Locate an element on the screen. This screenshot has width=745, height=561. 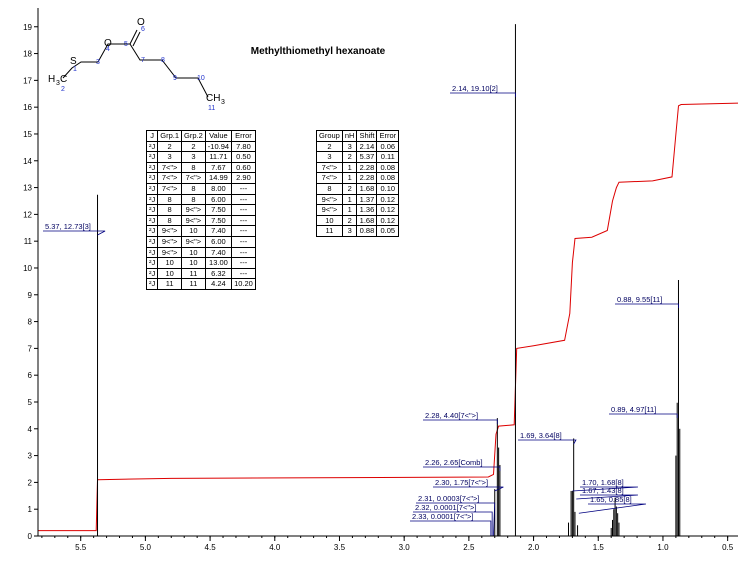
coupling-row: ²J 8 8 6.00 --- is located at coordinates (200, 199).